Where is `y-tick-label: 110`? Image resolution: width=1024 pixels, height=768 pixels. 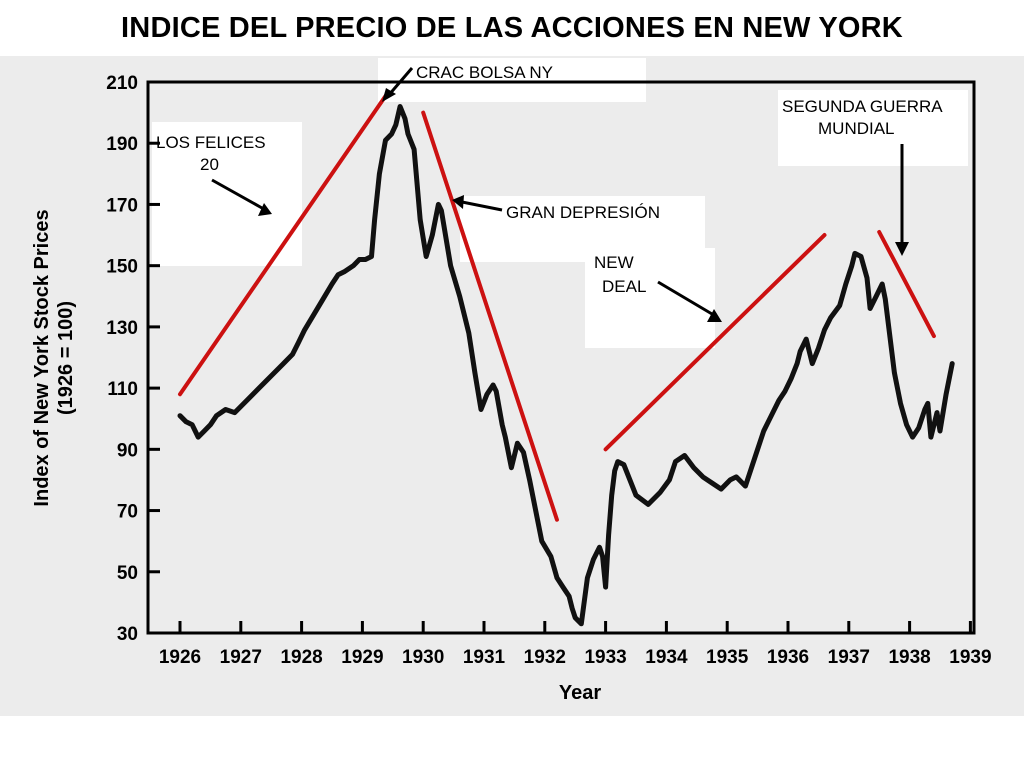
y-tick-label: 110 is located at coordinates (122, 389).